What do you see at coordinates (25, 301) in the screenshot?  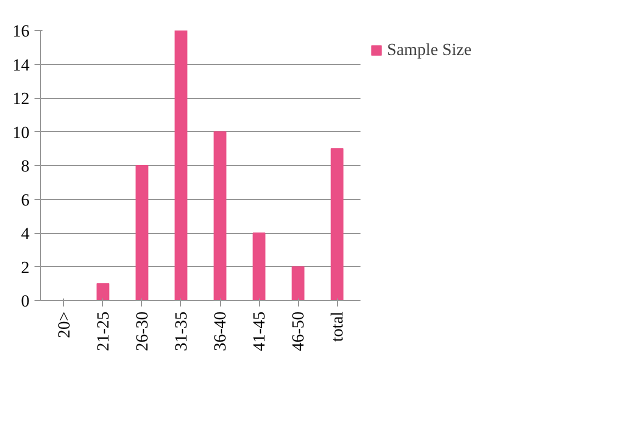 I see `y-tick-label: 0` at bounding box center [25, 301].